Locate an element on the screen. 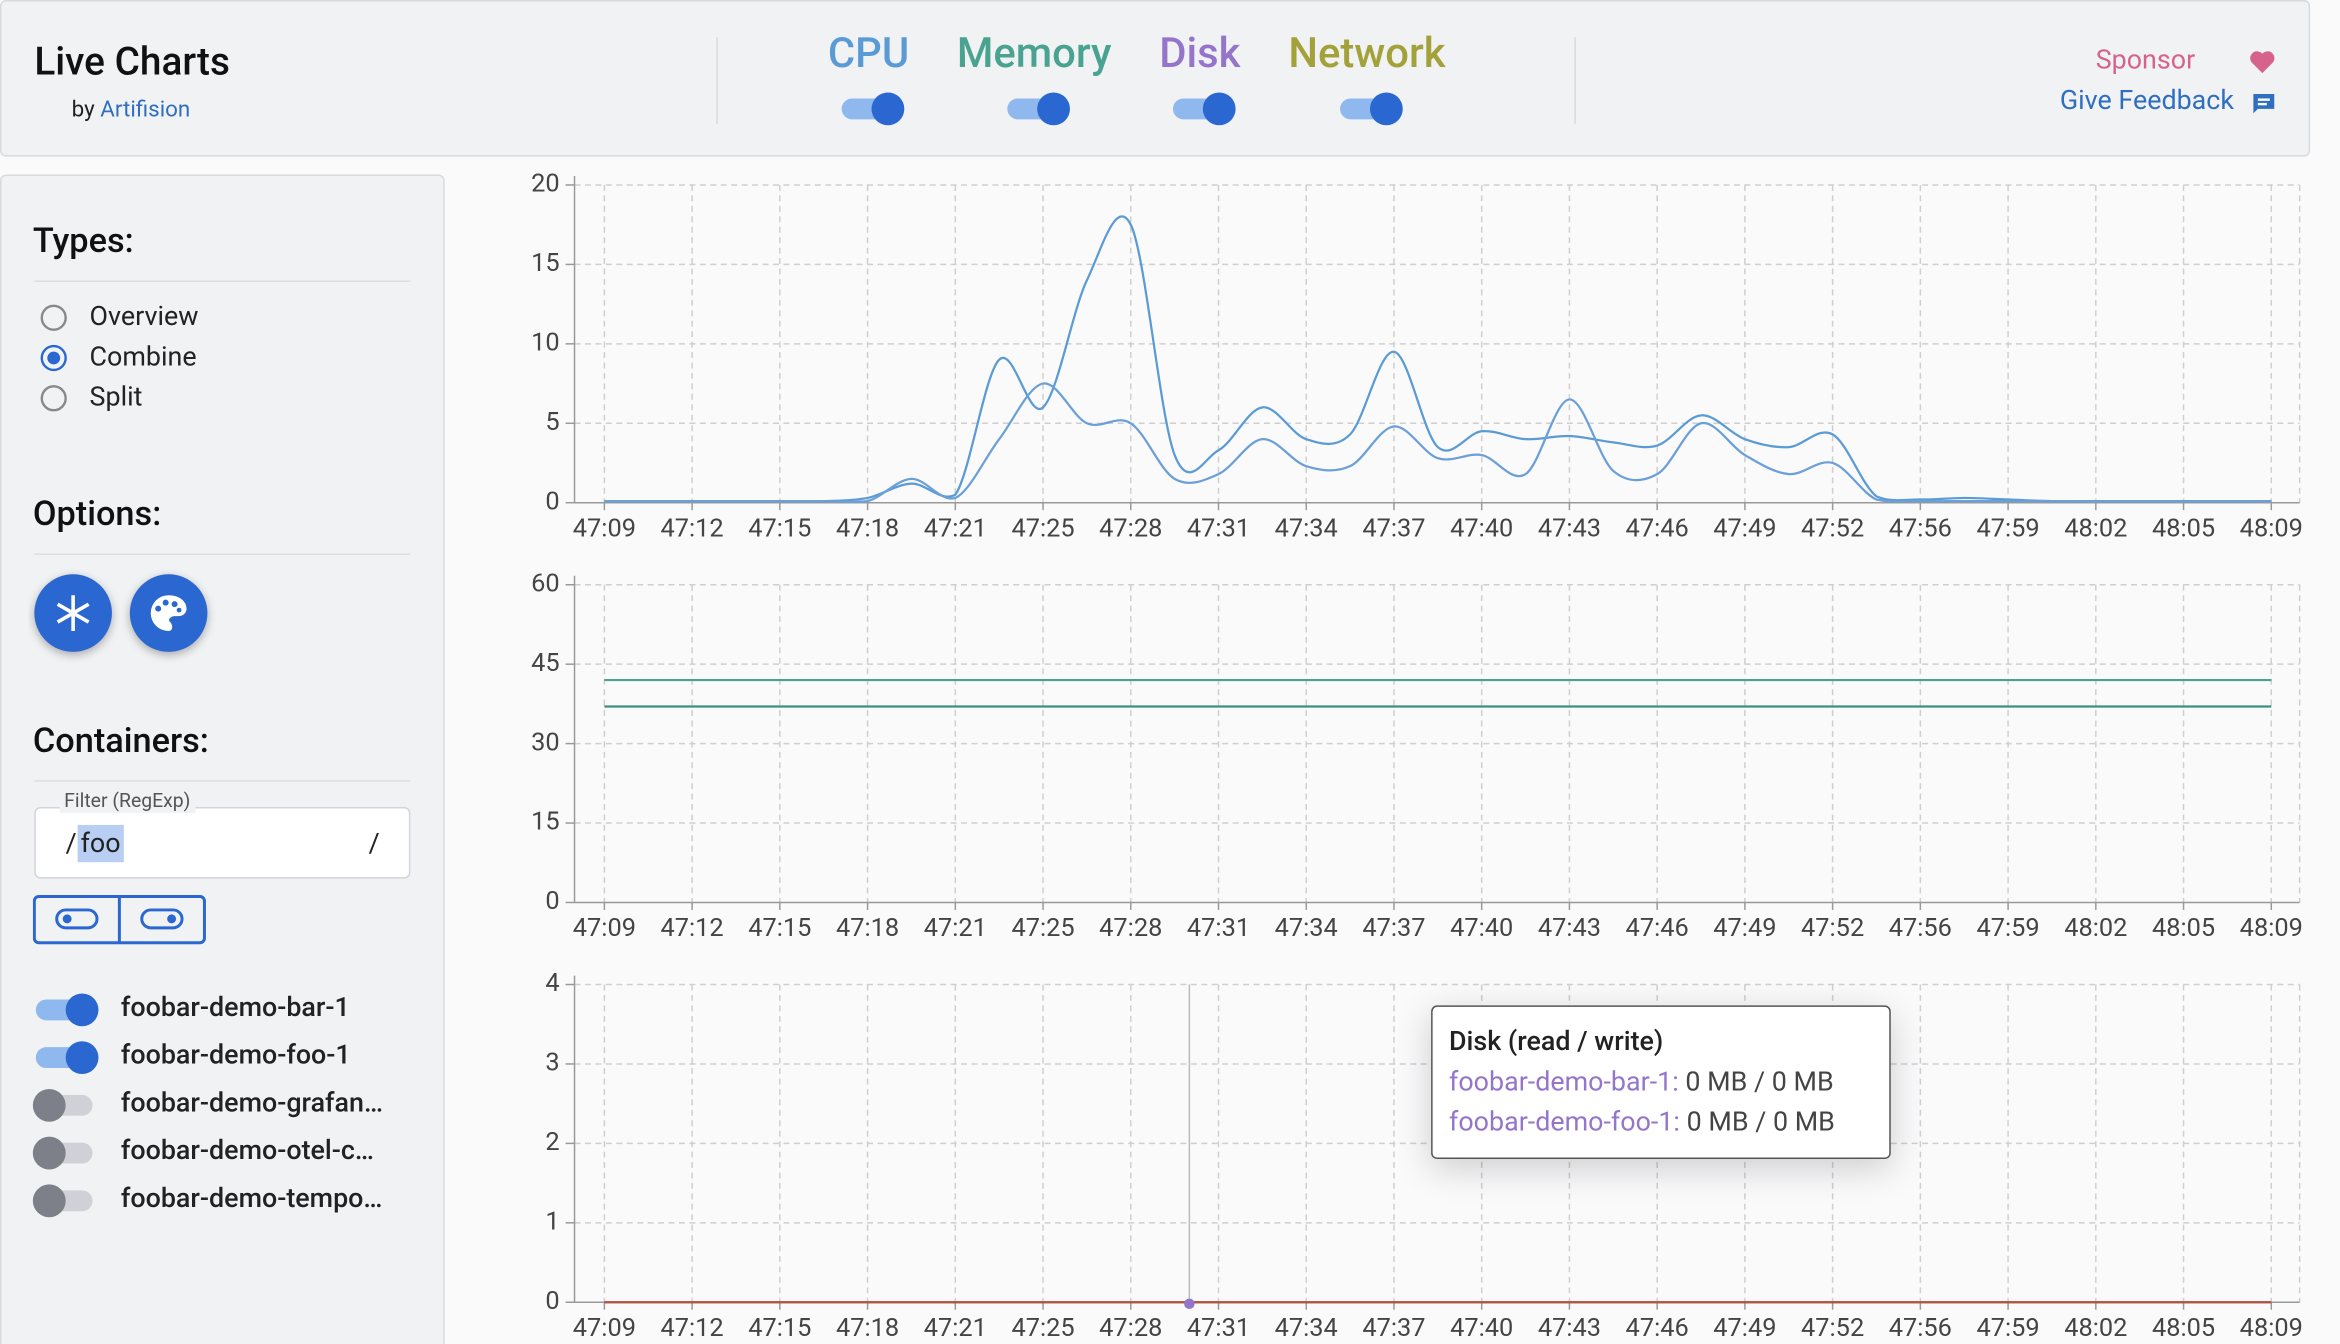 The height and width of the screenshot is (1344, 2340). y-tick-label: 30 is located at coordinates (545, 742).